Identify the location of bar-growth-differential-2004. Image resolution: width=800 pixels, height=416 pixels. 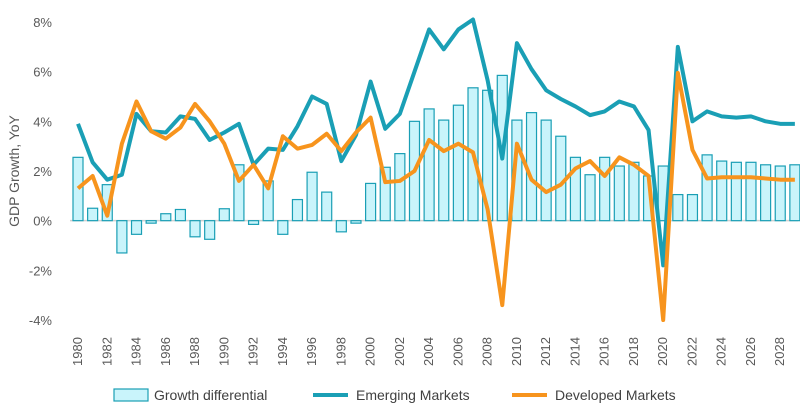
(429, 165).